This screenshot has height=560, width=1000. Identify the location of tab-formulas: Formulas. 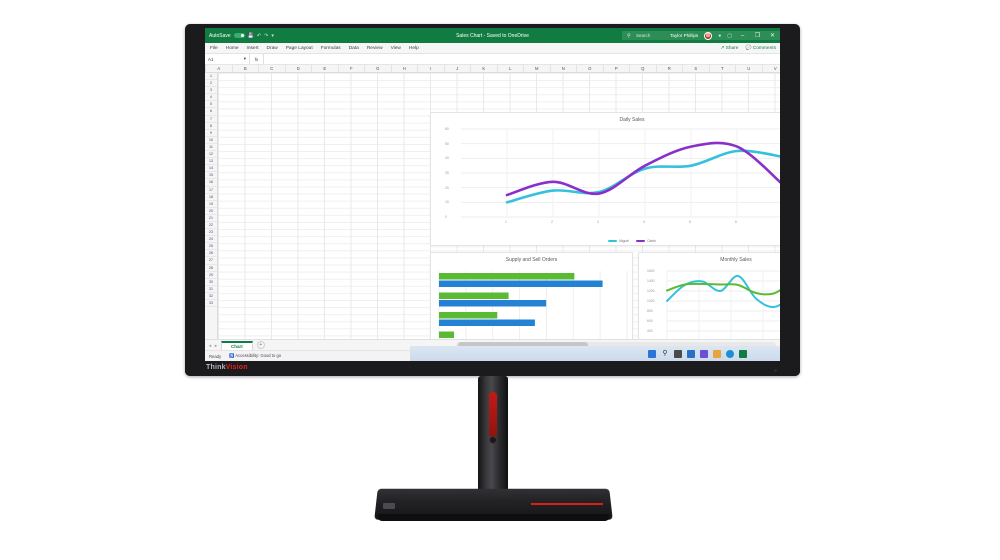
(330, 48).